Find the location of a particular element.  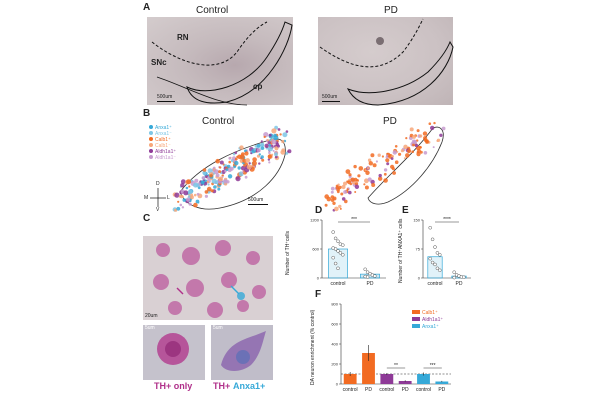

panel-b-scale-bar is located at coordinates (258, 204).